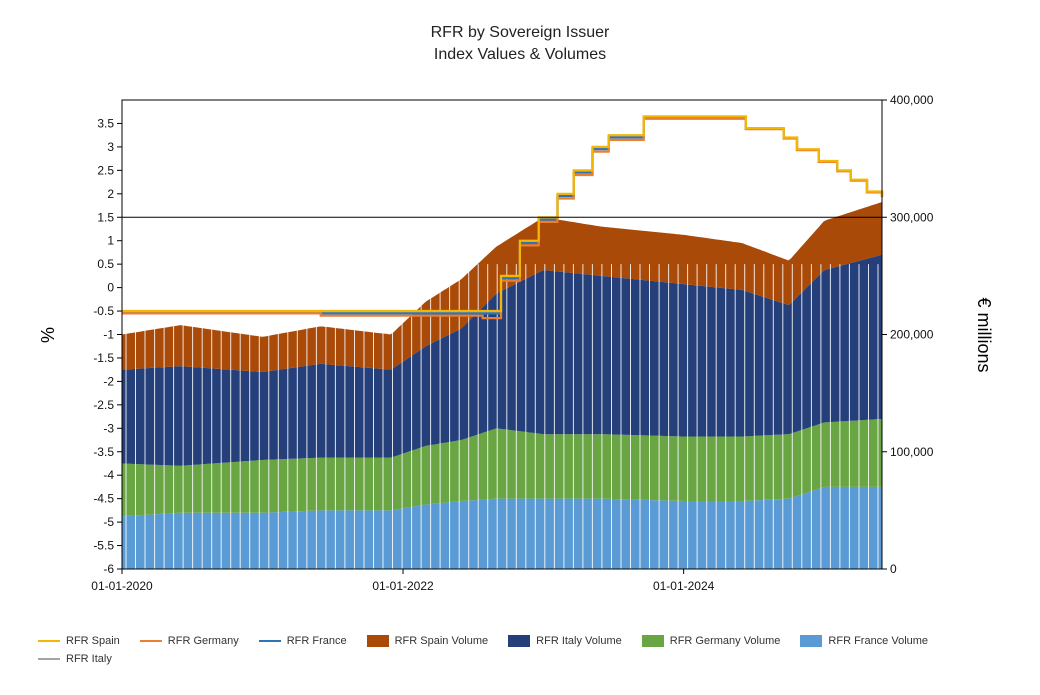 The image size is (1040, 695). I want to click on y-left-tick-label: -5.5, so click(103, 546).